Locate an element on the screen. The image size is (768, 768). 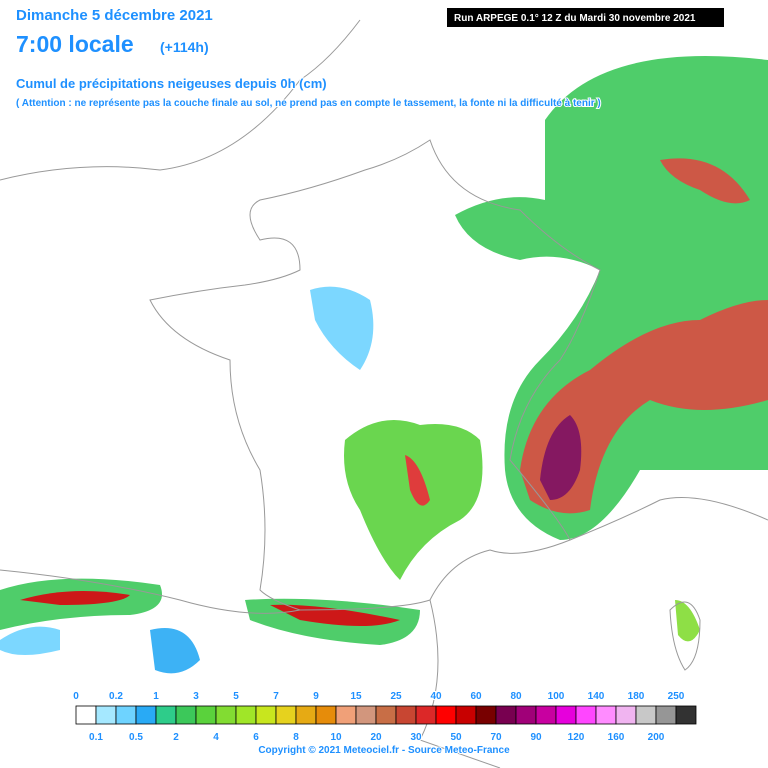
legend-label: 180 is located at coordinates (636, 696).